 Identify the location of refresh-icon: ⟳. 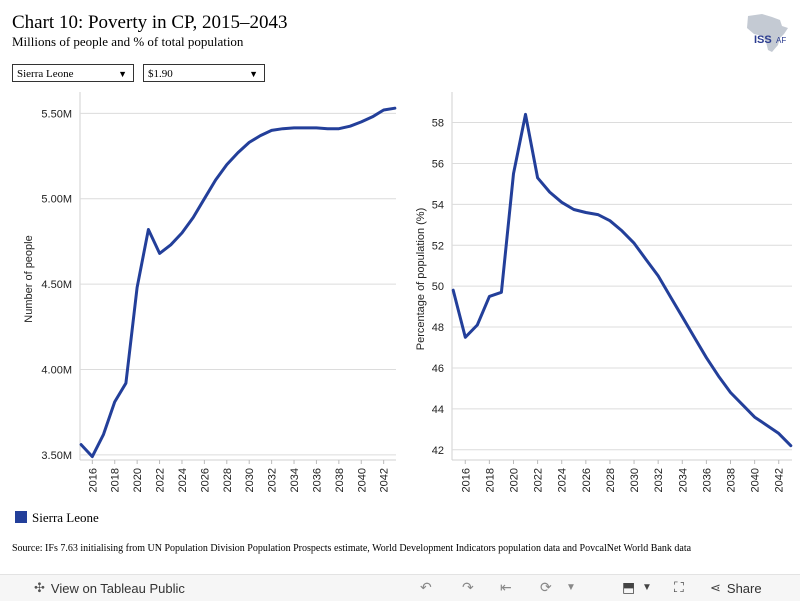
(546, 587).